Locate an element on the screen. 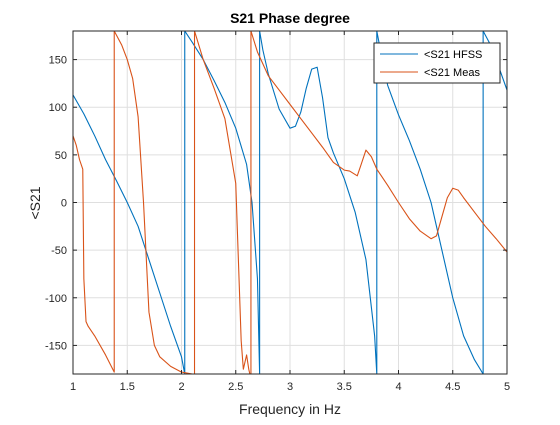  legend-label-meas: <S21 Meas is located at coordinates (452, 73).